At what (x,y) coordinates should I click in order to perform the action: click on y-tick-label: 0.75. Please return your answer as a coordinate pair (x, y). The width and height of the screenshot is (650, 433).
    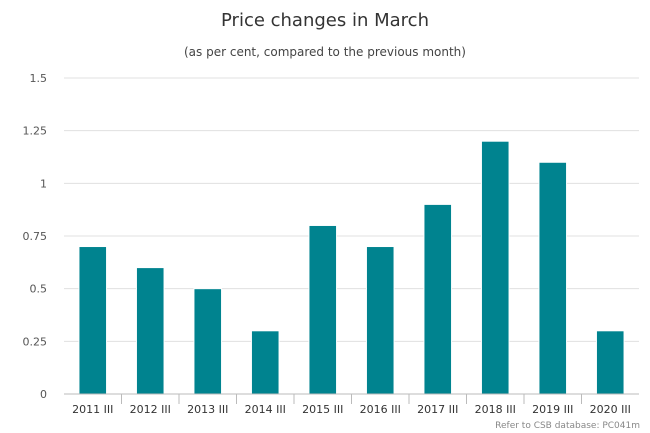
    Looking at the image, I should click on (35, 236).